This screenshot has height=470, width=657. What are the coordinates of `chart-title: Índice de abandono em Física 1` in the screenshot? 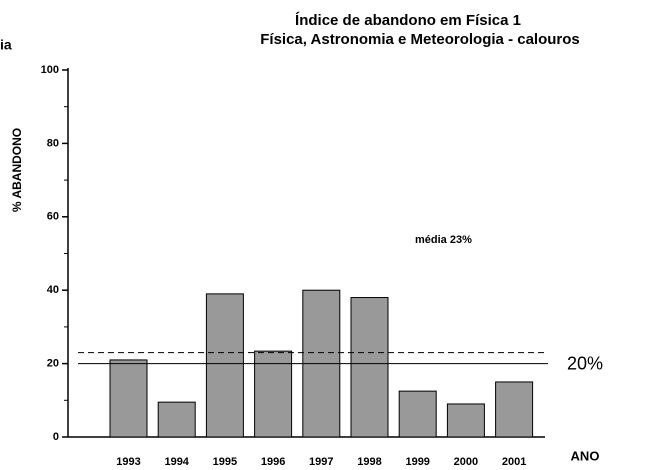 It's located at (408, 20).